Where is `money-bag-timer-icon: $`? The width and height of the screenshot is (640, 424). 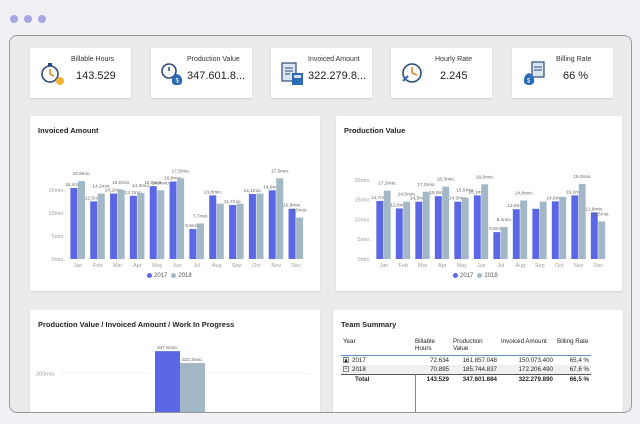 money-bag-timer-icon: $ is located at coordinates (172, 74).